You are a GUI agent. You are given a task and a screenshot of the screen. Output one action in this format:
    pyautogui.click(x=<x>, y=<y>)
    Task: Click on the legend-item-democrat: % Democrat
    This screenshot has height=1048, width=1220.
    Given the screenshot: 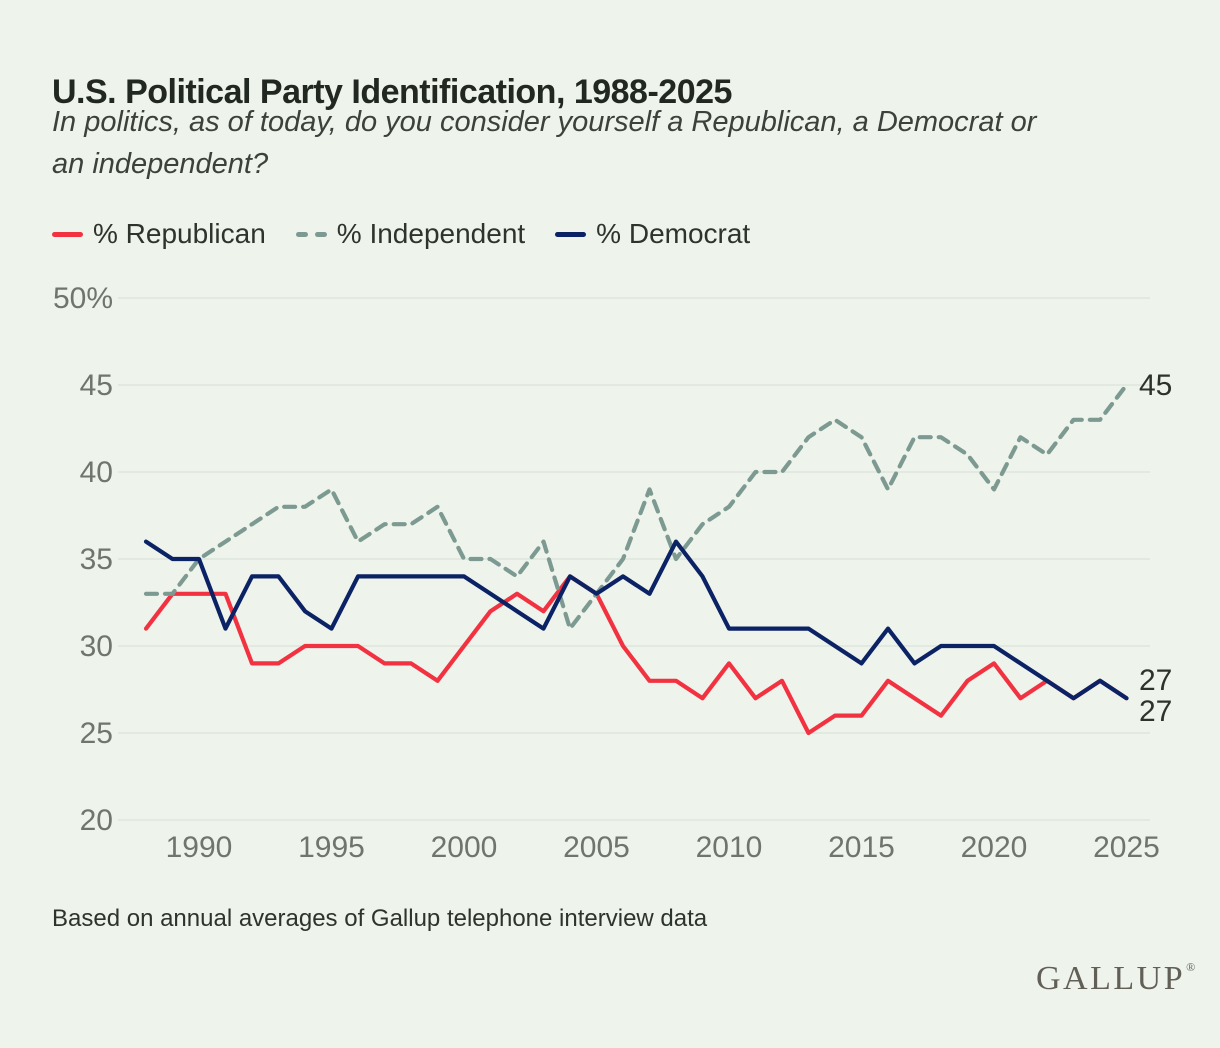 What is the action you would take?
    pyautogui.click(x=652, y=234)
    